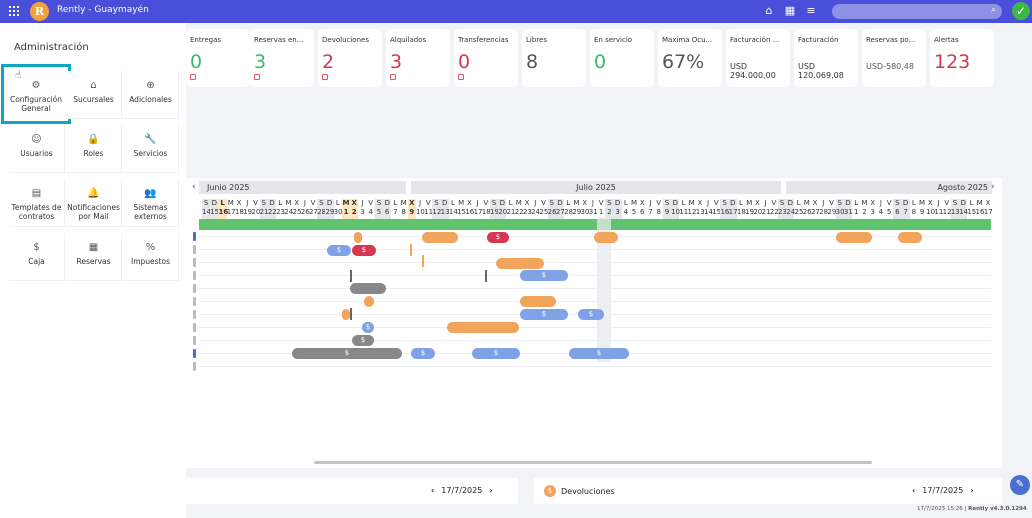  Describe the element at coordinates (350, 58) in the screenshot. I see `stat-card: Devoluciones 2` at that location.